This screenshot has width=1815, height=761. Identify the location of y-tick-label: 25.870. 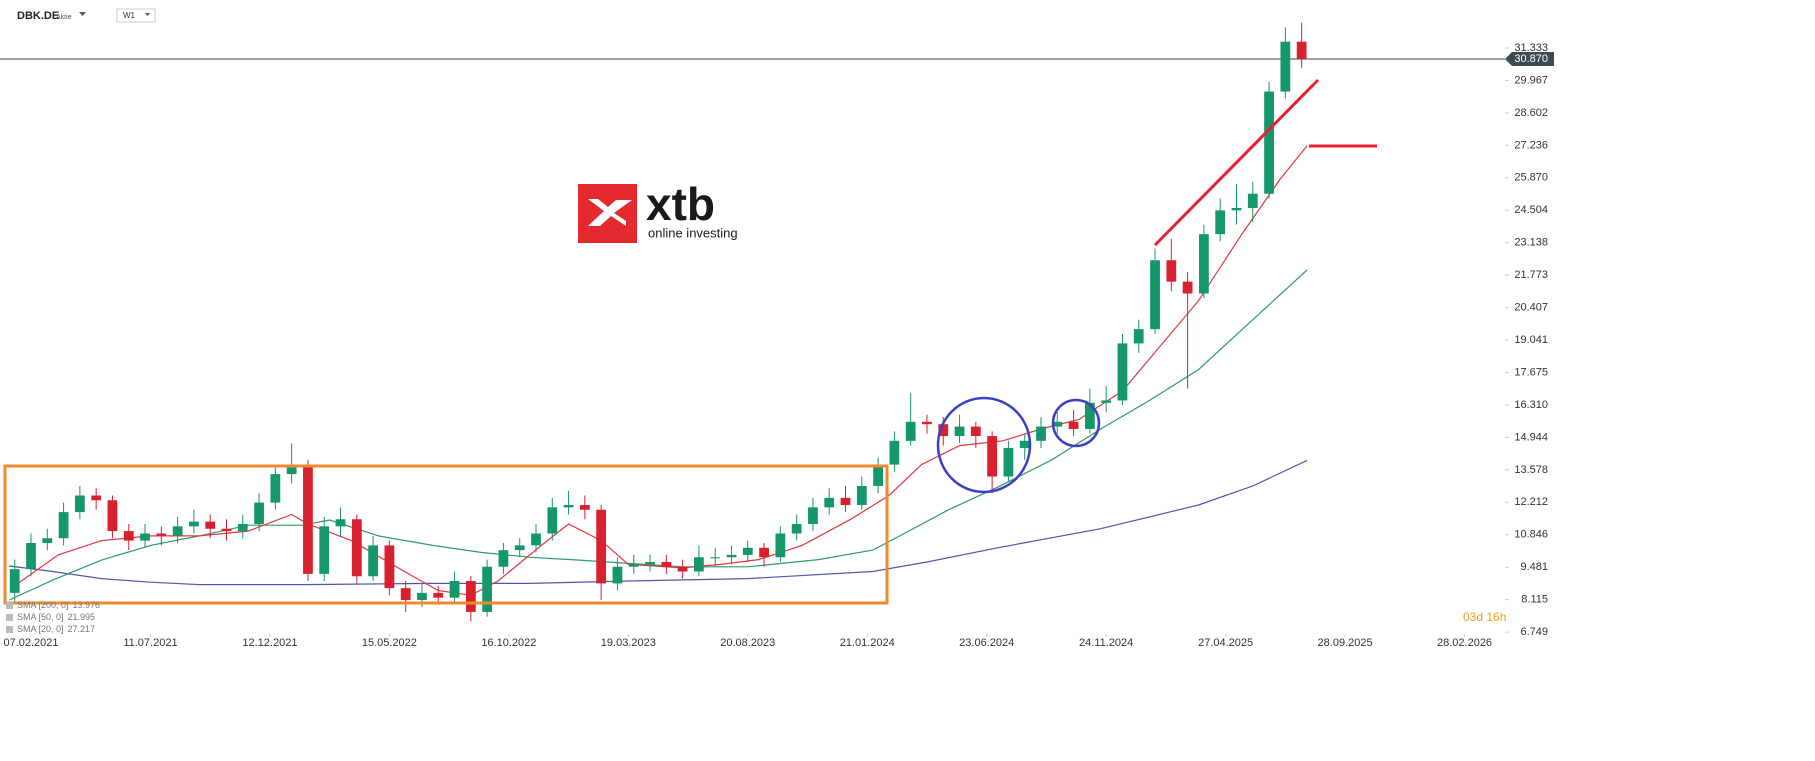
(1531, 178).